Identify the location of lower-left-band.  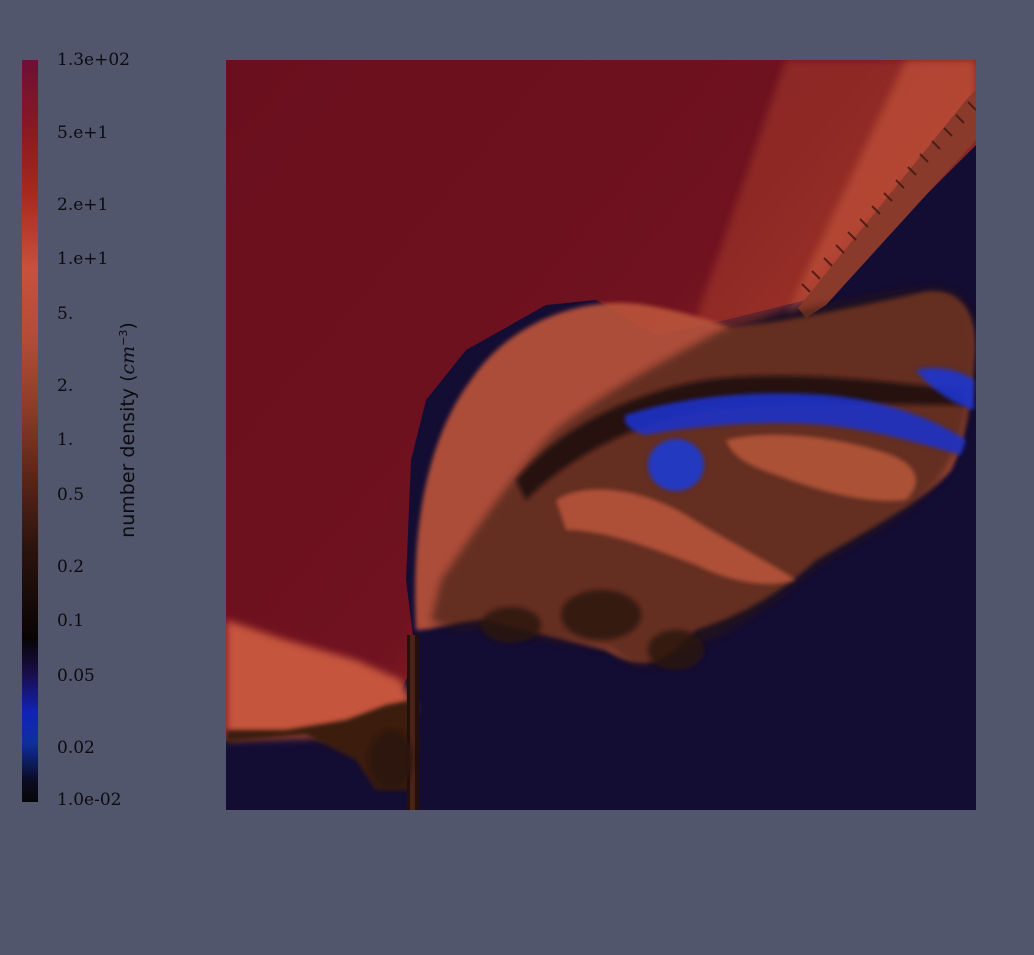
(321, 680).